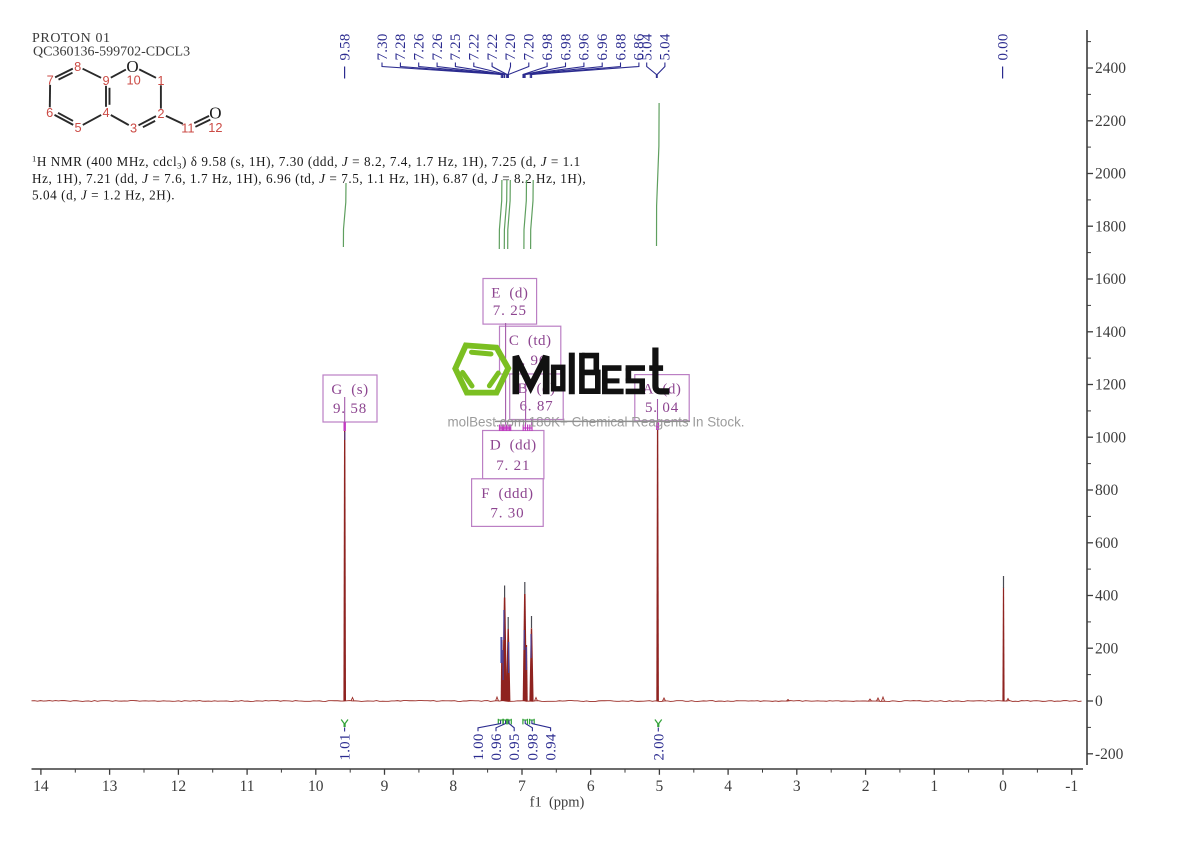 The height and width of the screenshot is (846, 1190). What do you see at coordinates (1107, 596) in the screenshot?
I see `svg-text: 400` at bounding box center [1107, 596].